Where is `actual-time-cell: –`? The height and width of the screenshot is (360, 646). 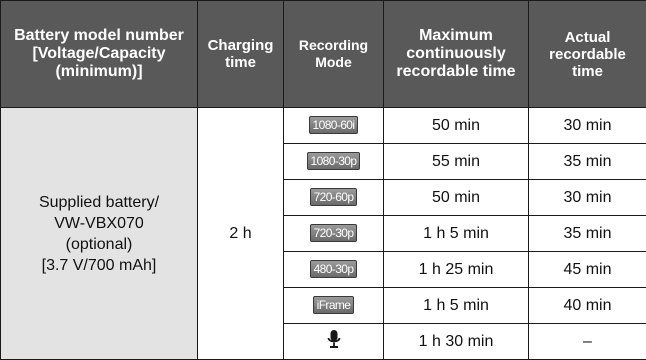
actual-time-cell: – is located at coordinates (587, 341).